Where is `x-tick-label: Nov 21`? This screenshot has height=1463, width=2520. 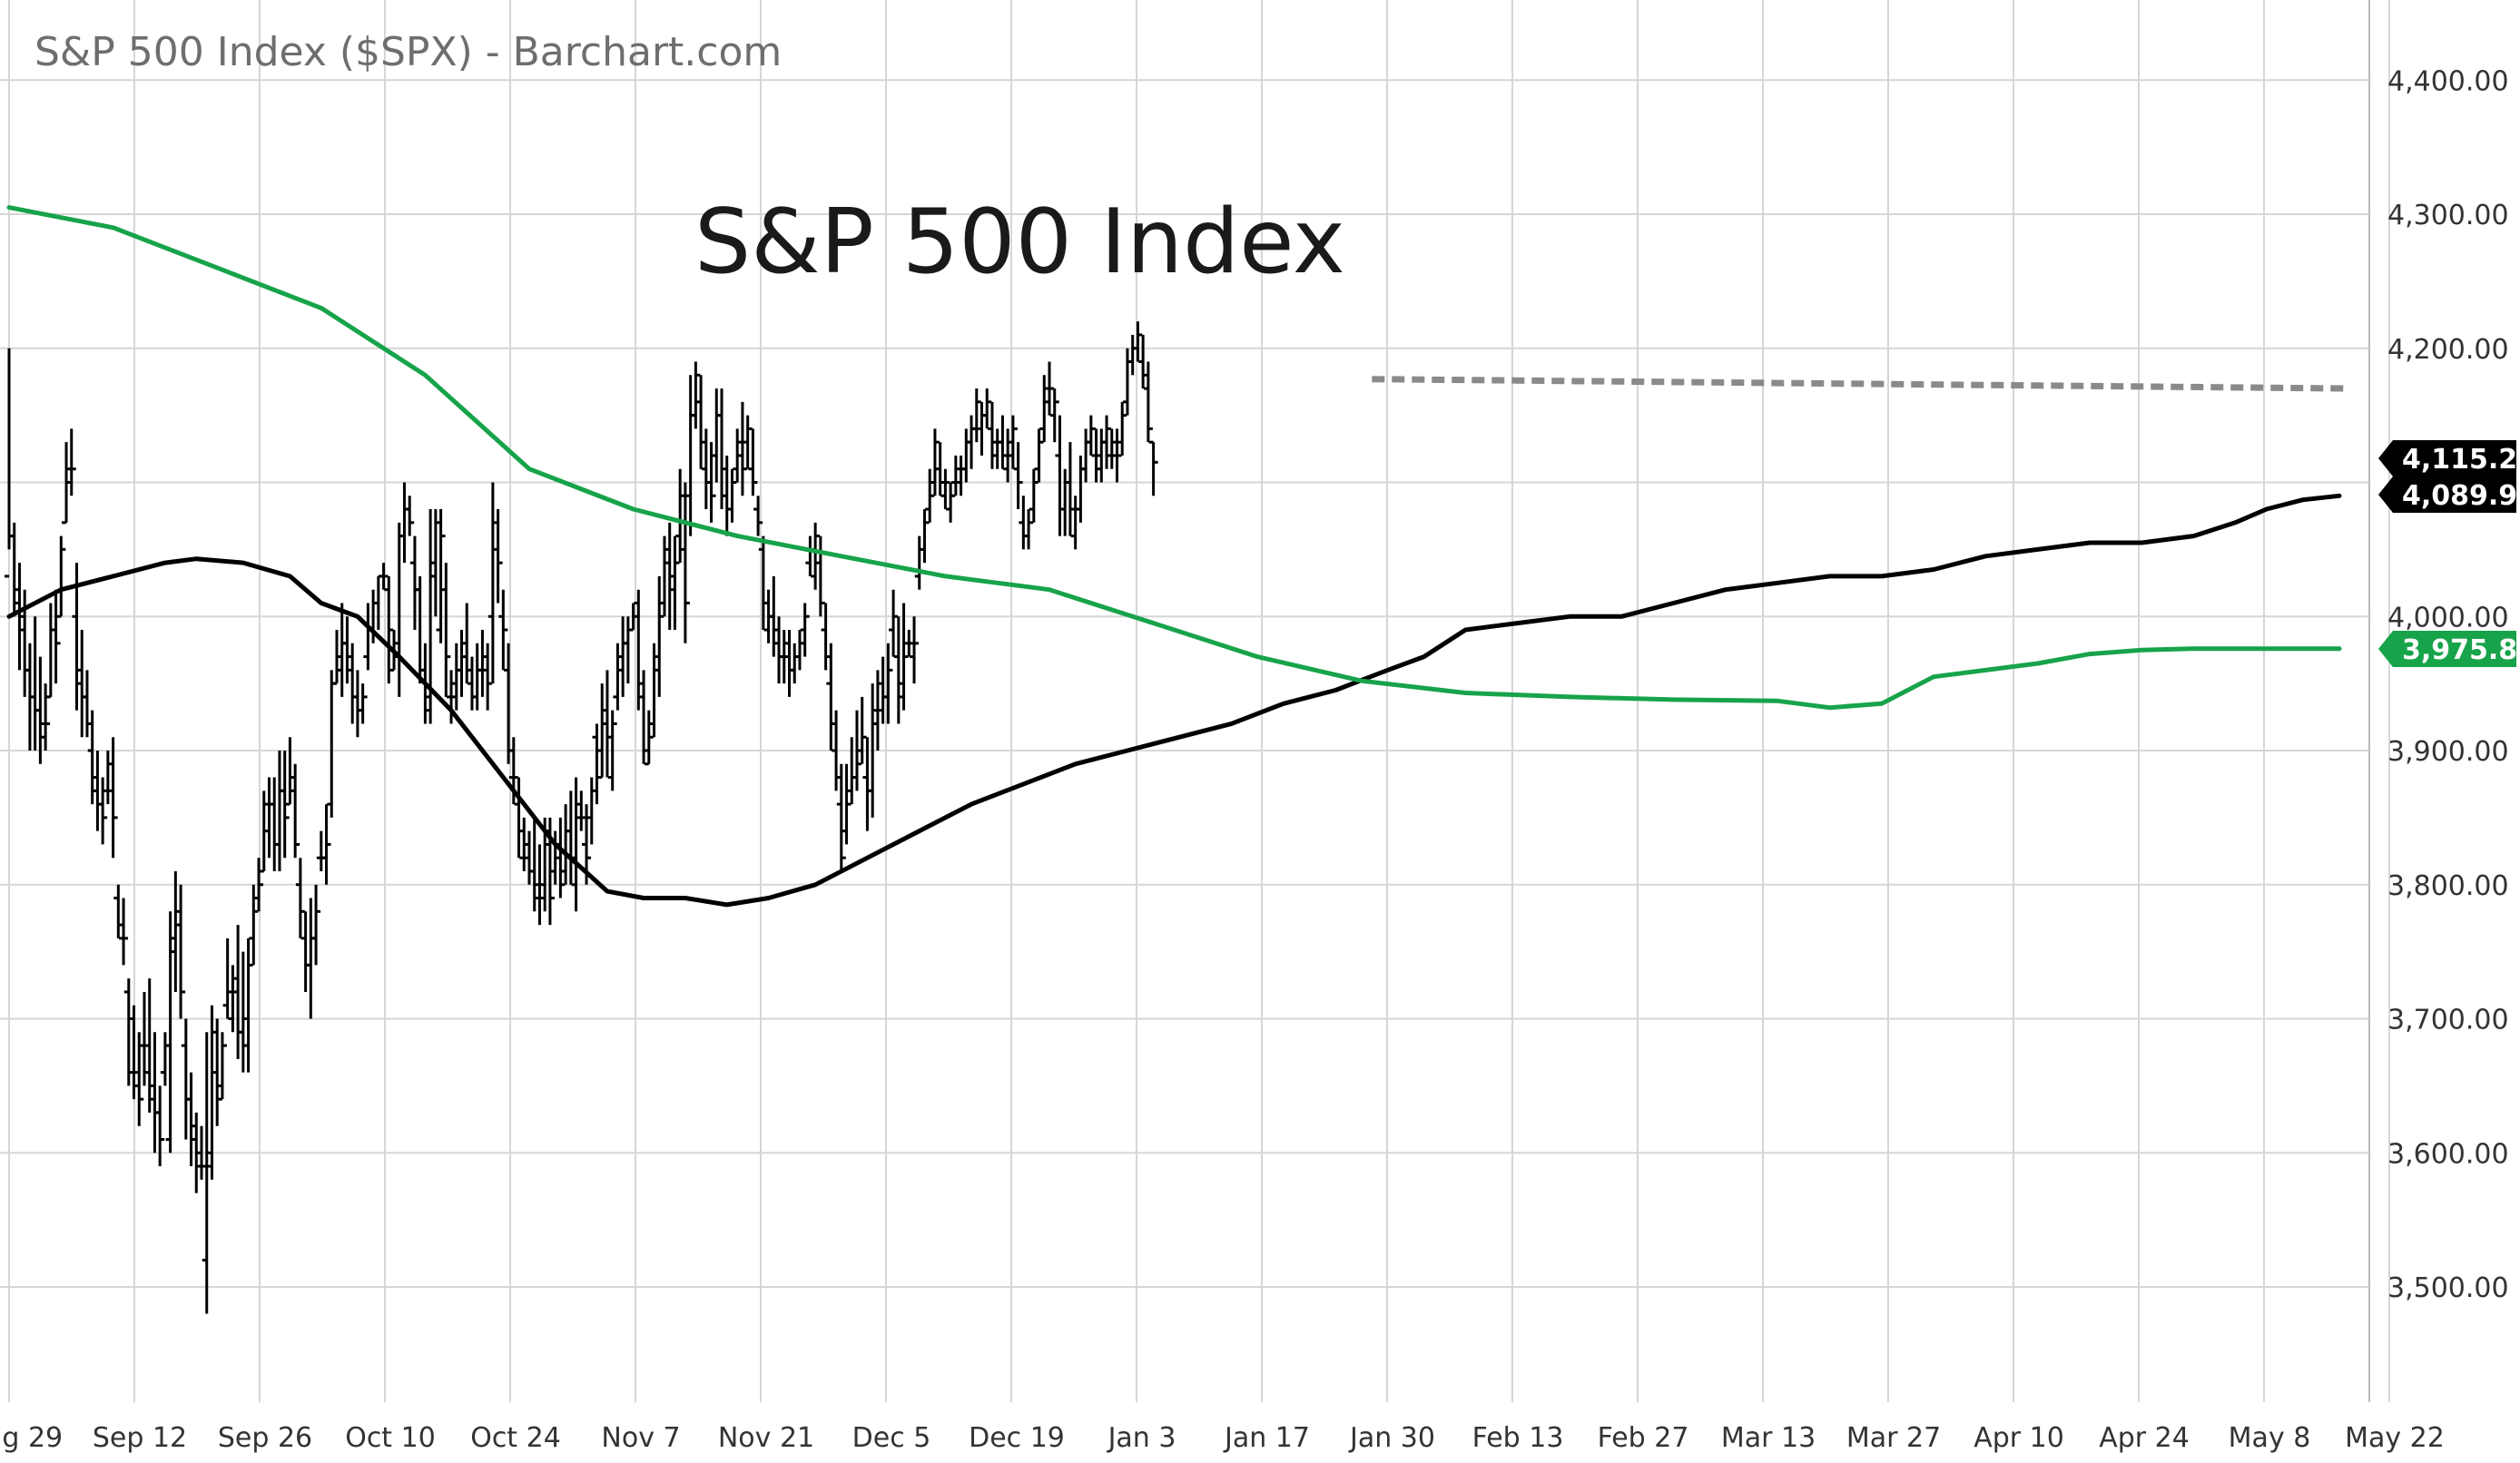
x-tick-label: Nov 21 is located at coordinates (766, 1438).